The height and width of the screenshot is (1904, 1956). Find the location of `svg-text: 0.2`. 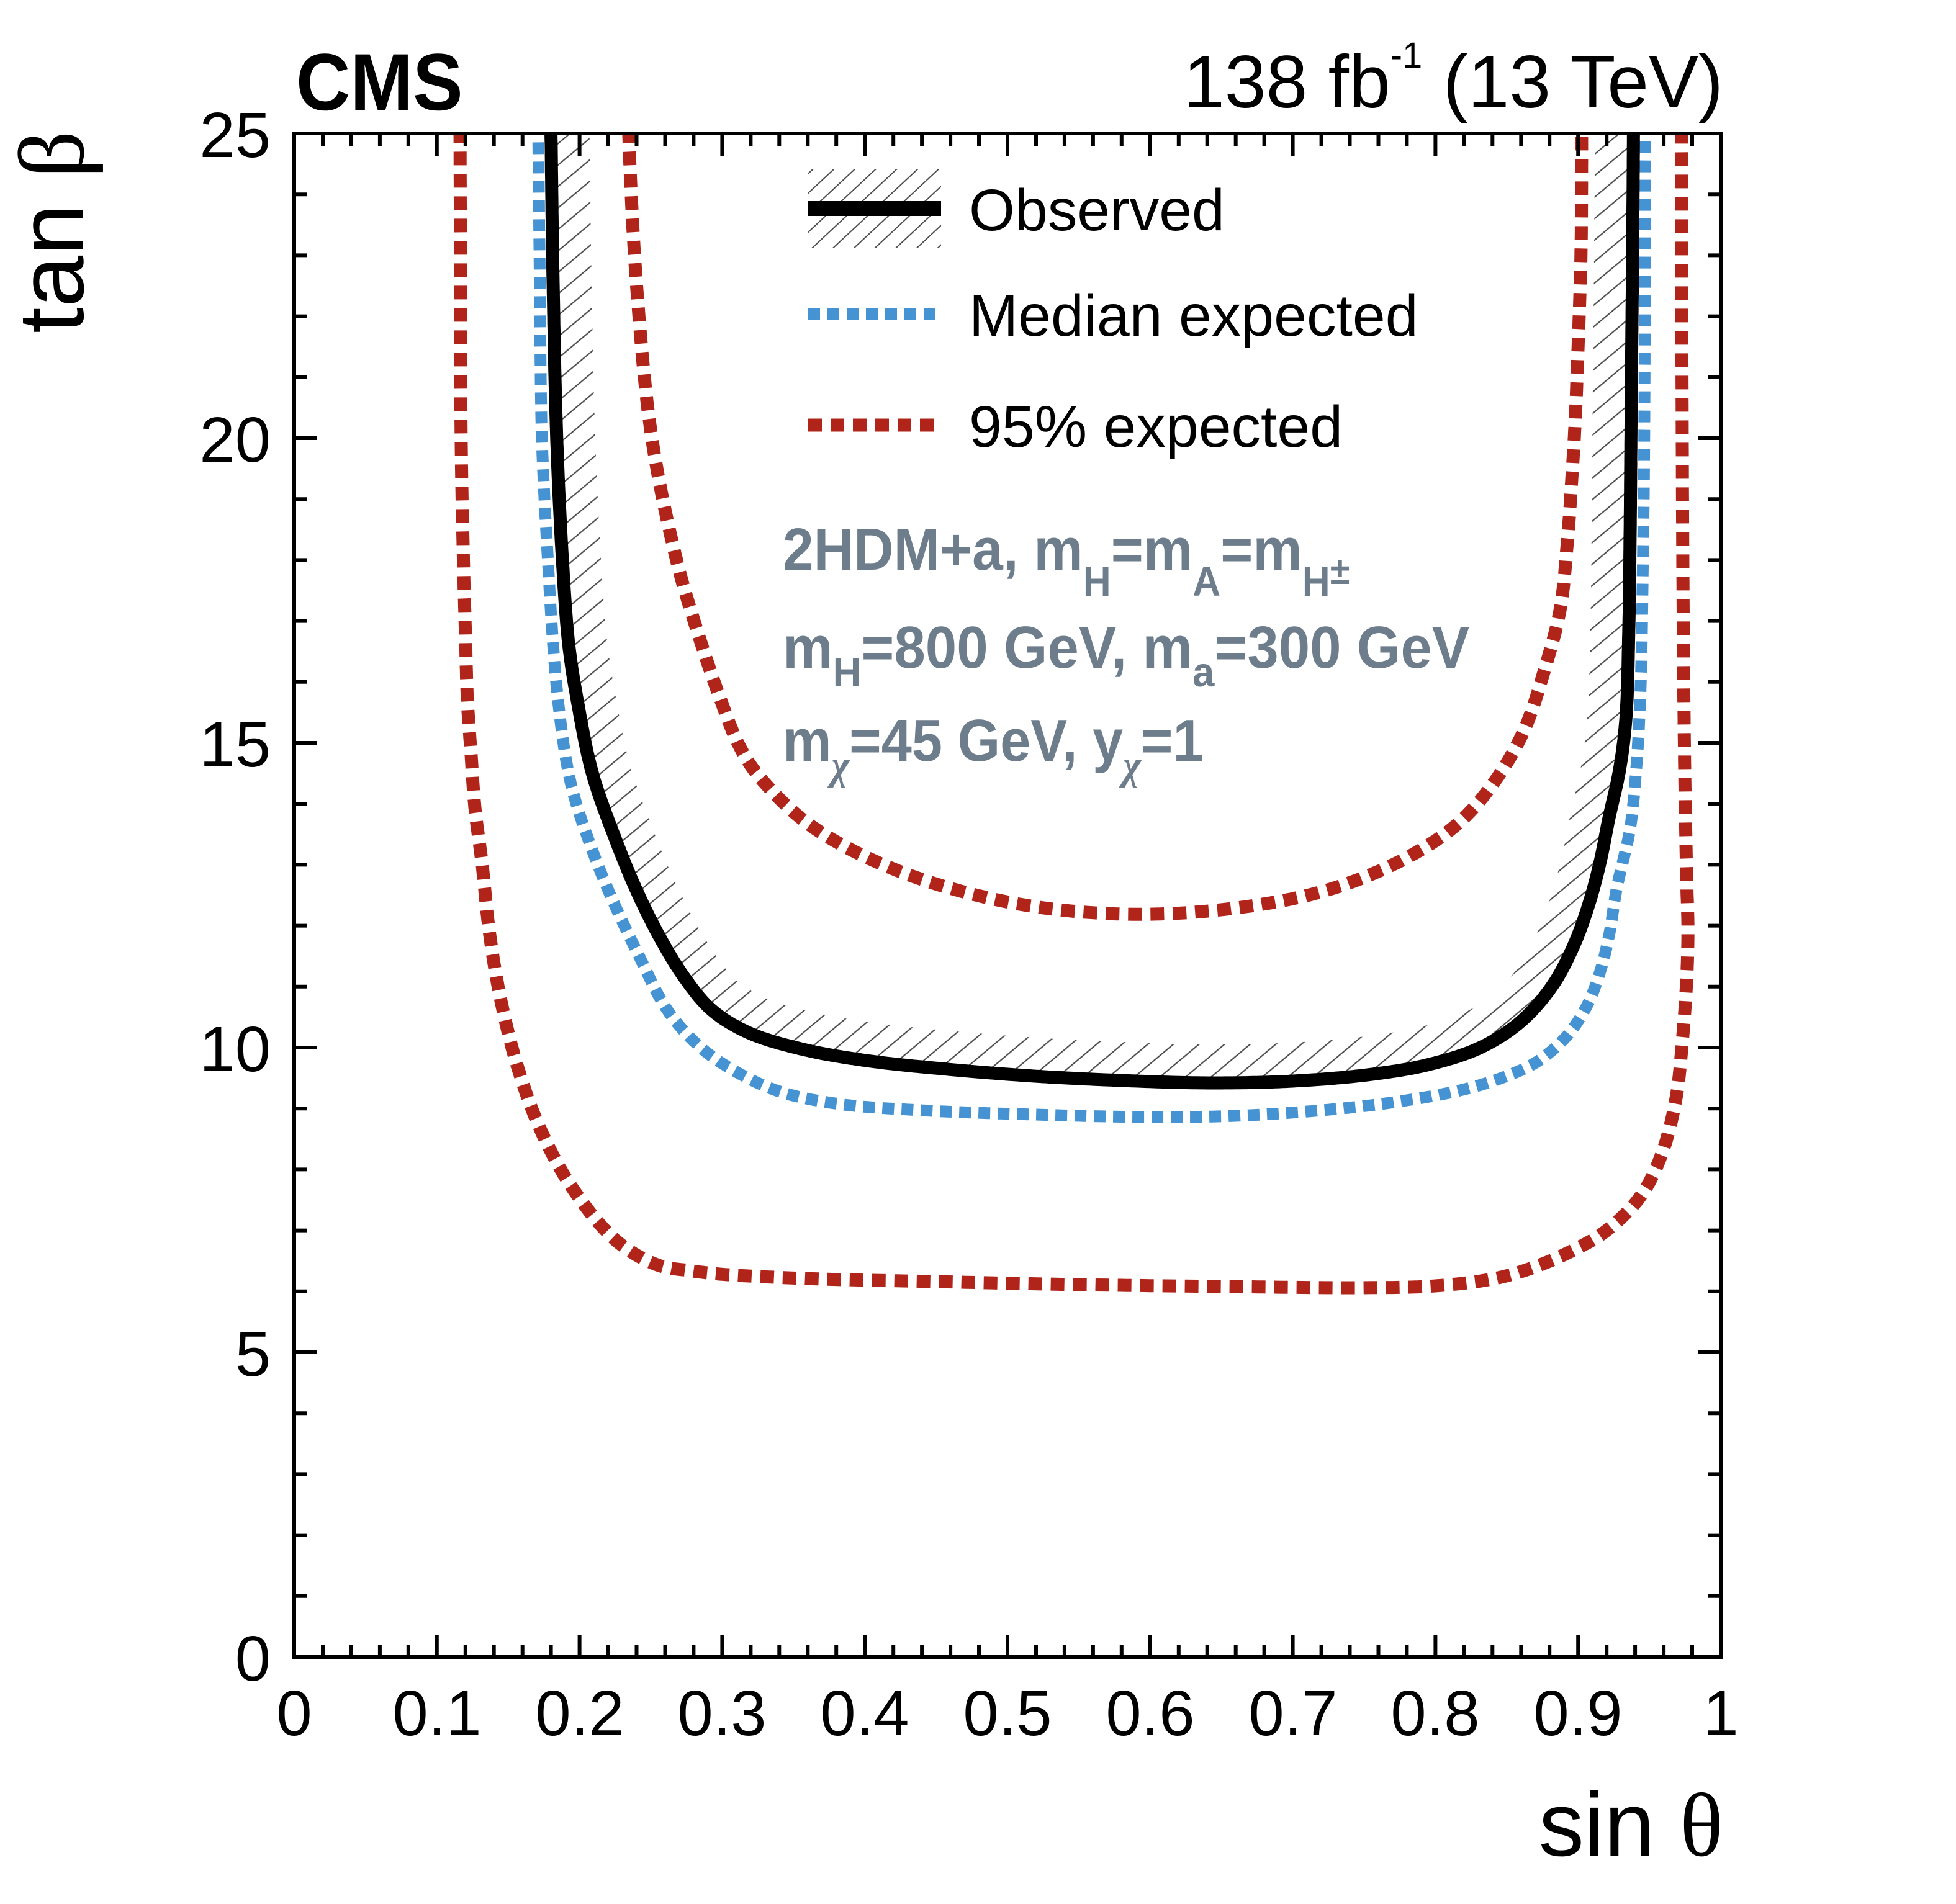

svg-text: 0.2 is located at coordinates (579, 1713).